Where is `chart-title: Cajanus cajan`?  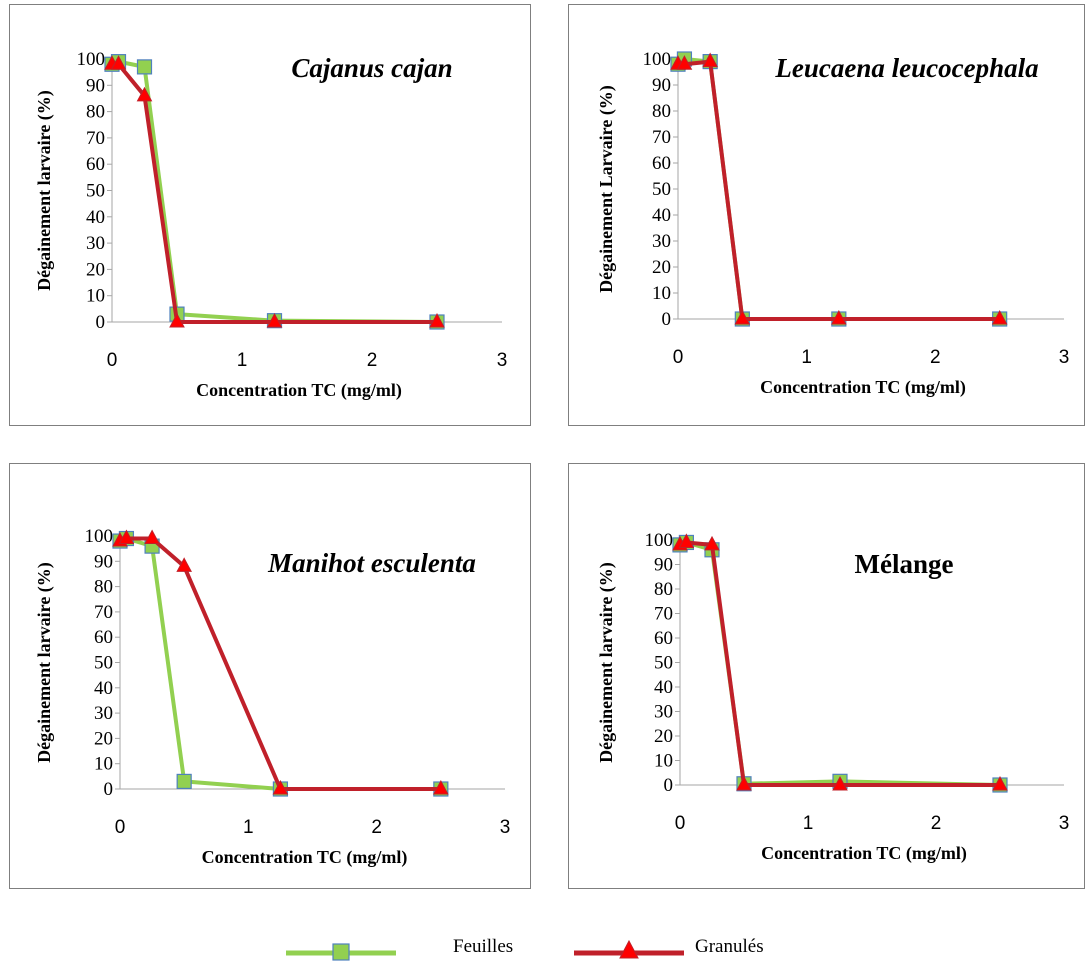 chart-title: Cajanus cajan is located at coordinates (371, 68).